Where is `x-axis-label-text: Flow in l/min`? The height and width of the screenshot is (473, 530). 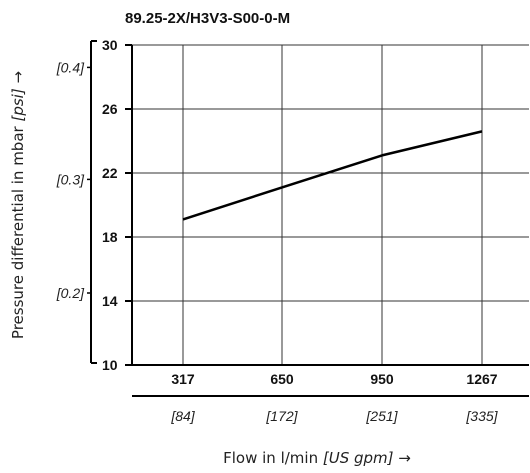
x-axis-label-text: Flow in l/min is located at coordinates (270, 458).